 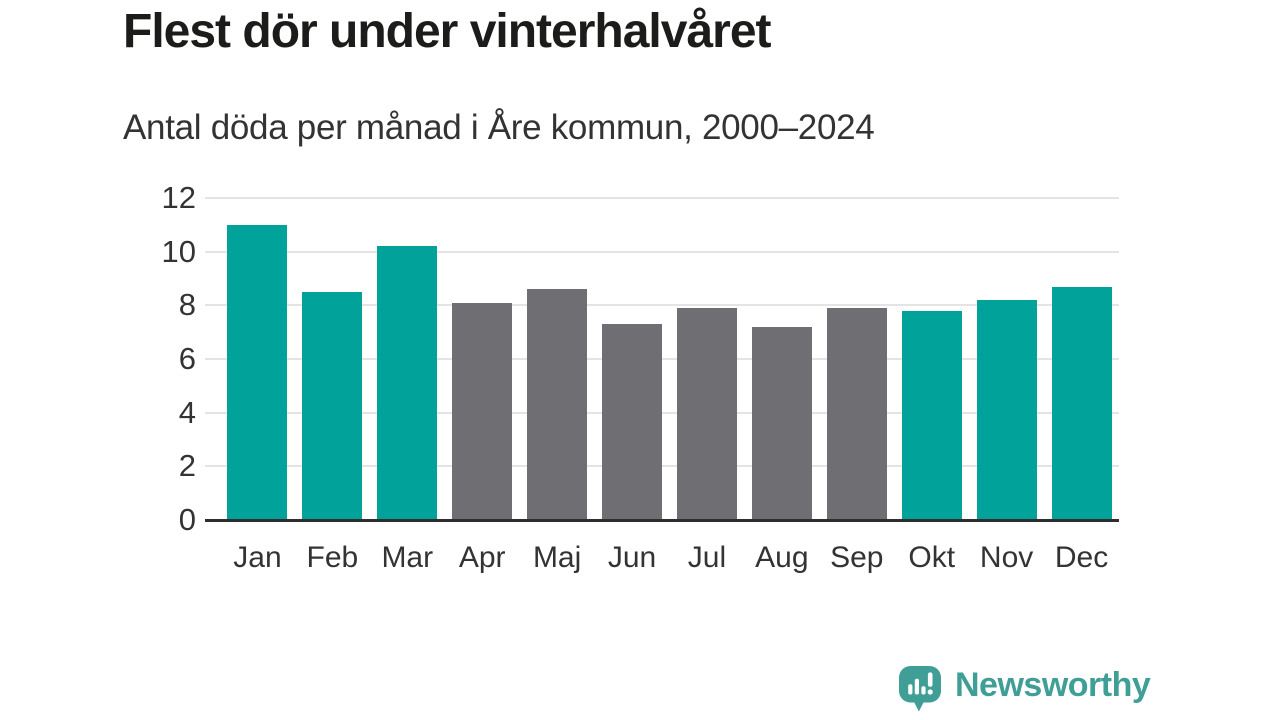 I want to click on x-tick-label-sep: Sep, so click(x=857, y=557).